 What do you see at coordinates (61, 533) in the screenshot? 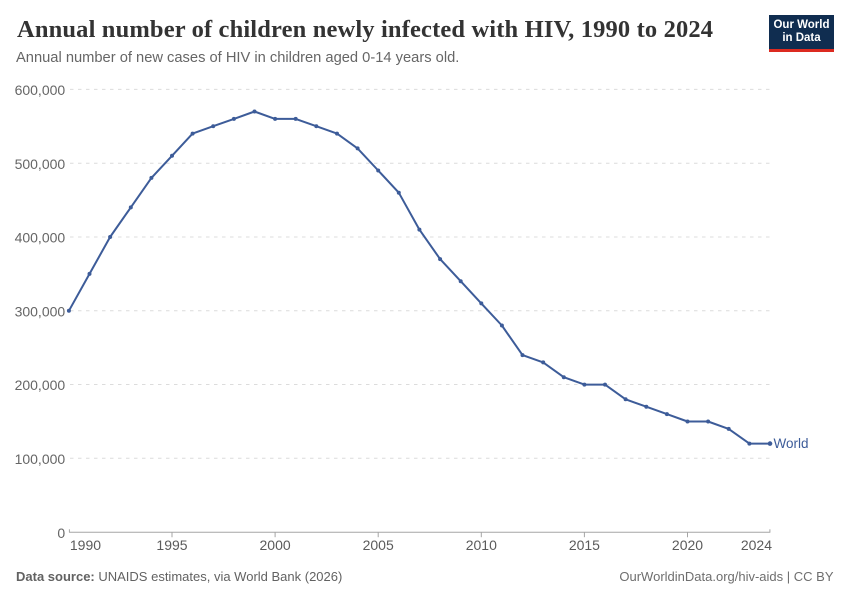
I see `svg-text: 0` at bounding box center [61, 533].